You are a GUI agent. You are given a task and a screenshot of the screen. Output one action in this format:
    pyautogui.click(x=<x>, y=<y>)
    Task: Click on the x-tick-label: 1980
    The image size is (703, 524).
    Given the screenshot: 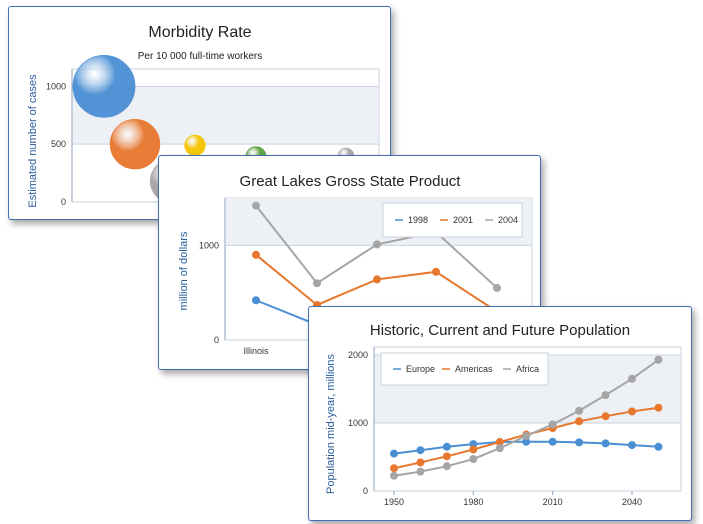 What is the action you would take?
    pyautogui.click(x=473, y=502)
    